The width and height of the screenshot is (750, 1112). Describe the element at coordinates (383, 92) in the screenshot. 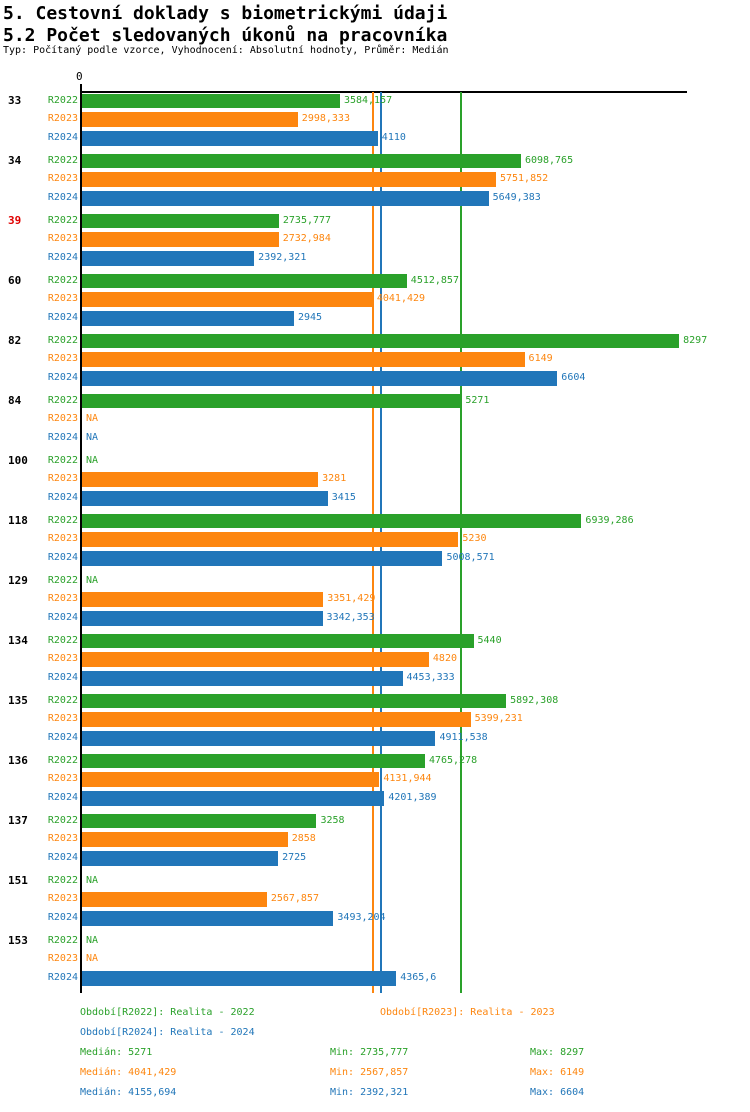

I see `x-axis-line` at that location.